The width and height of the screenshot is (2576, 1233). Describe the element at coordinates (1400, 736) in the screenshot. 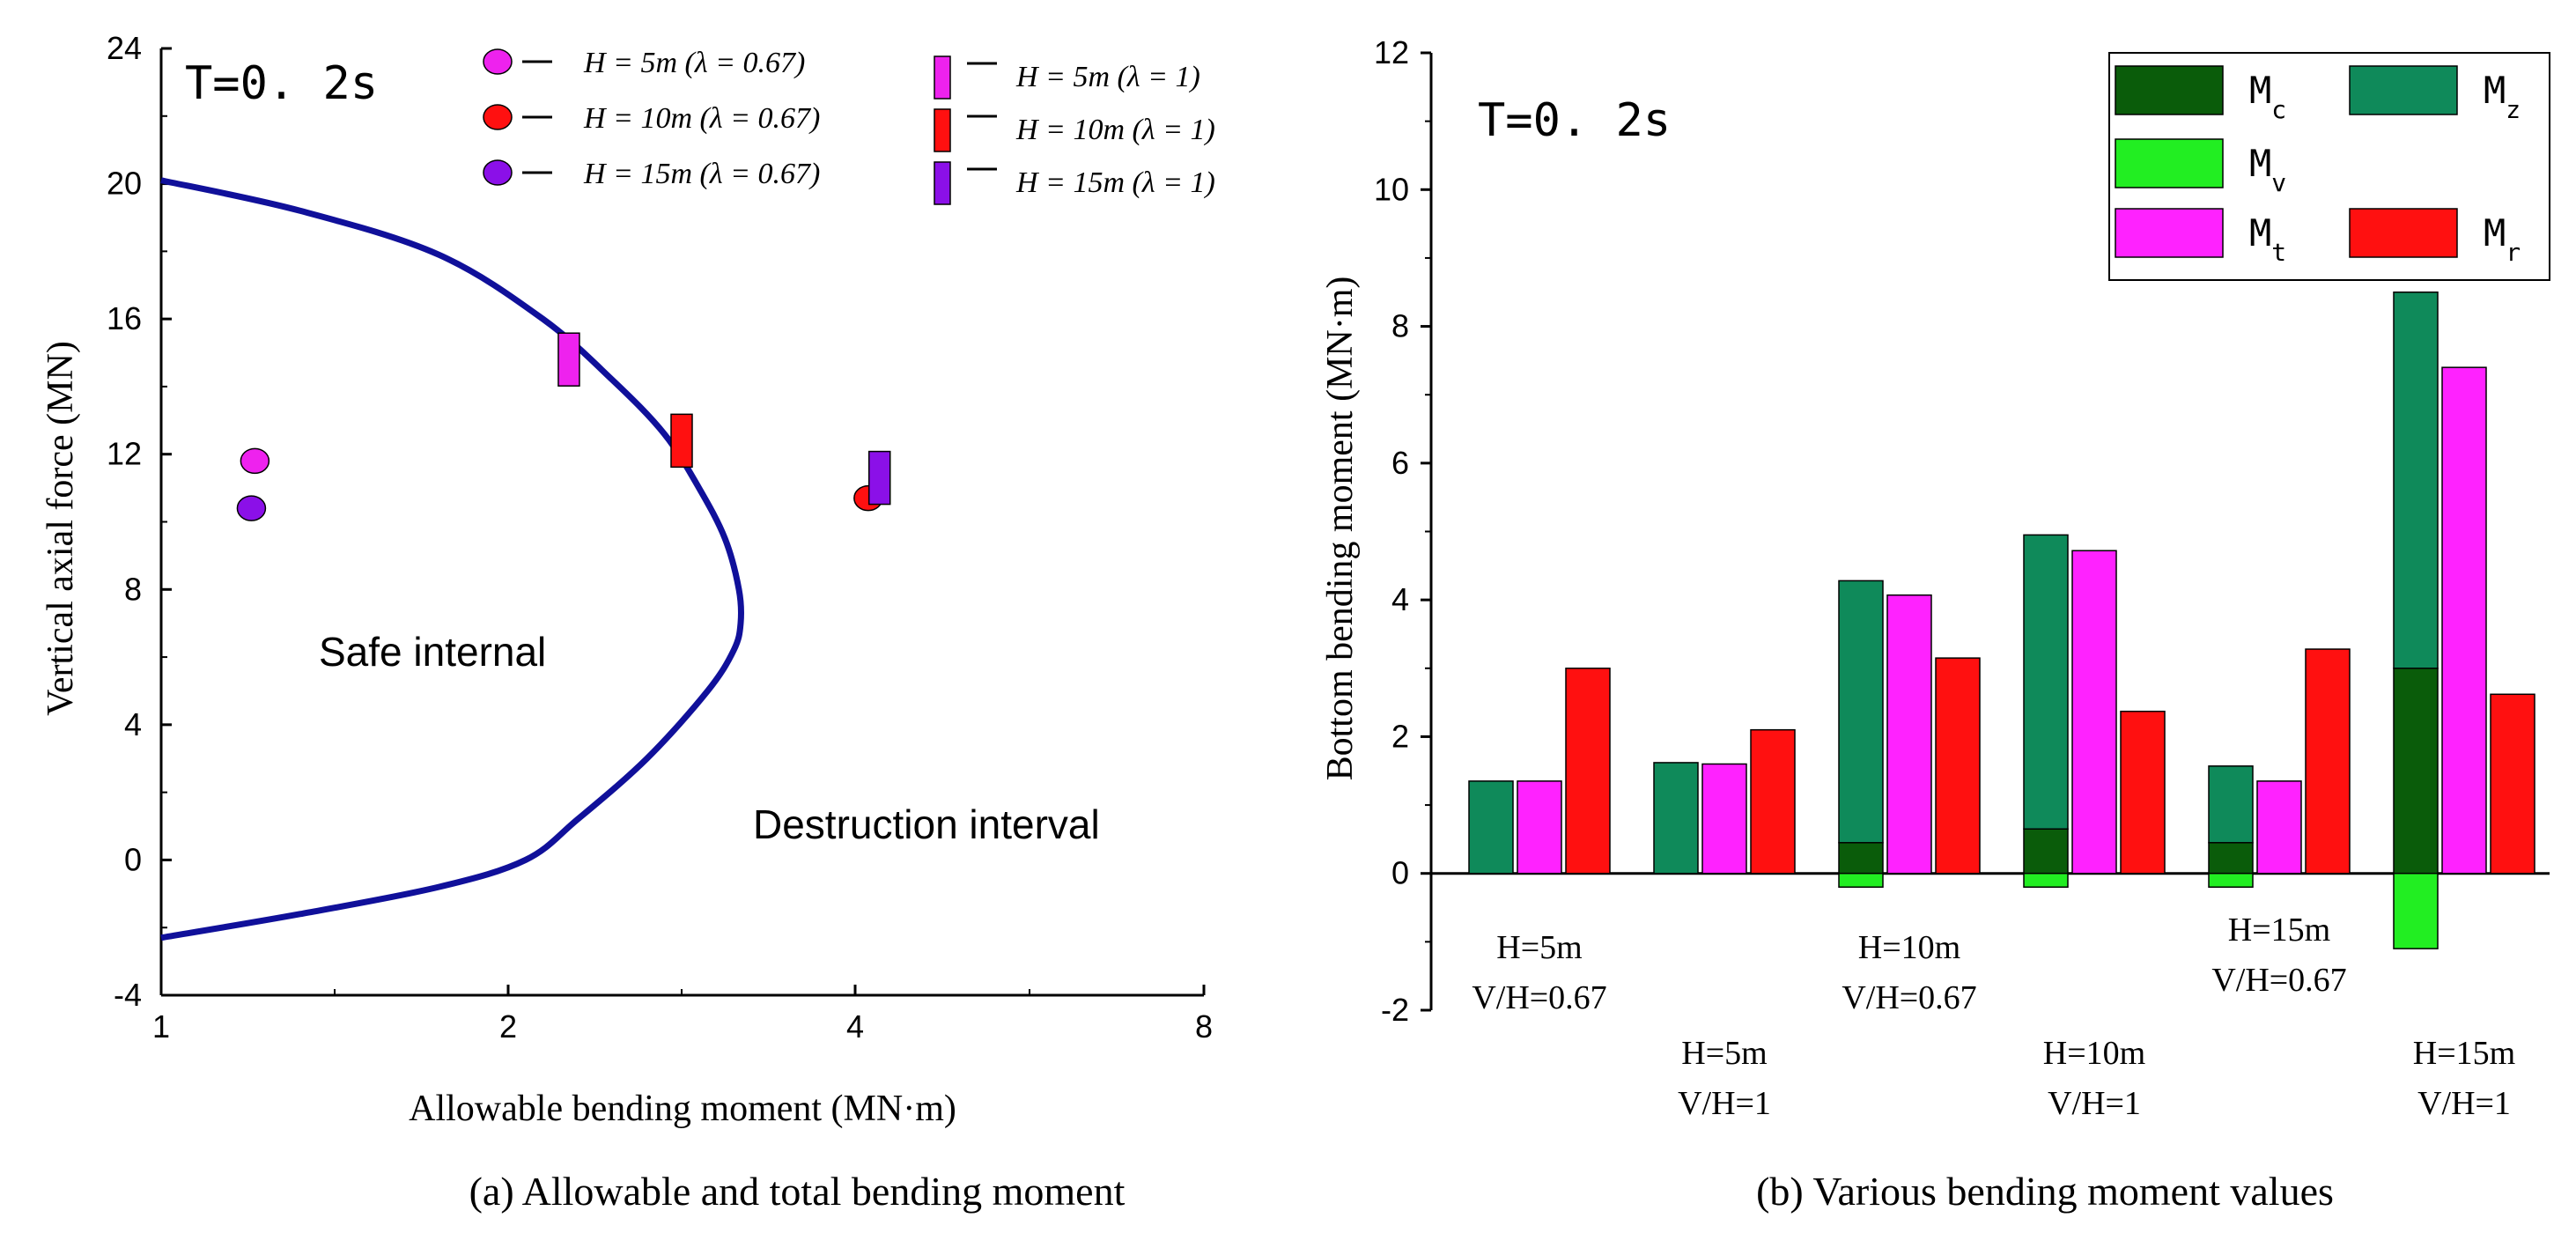

I see `panel-b-y-tick-label: 2` at that location.